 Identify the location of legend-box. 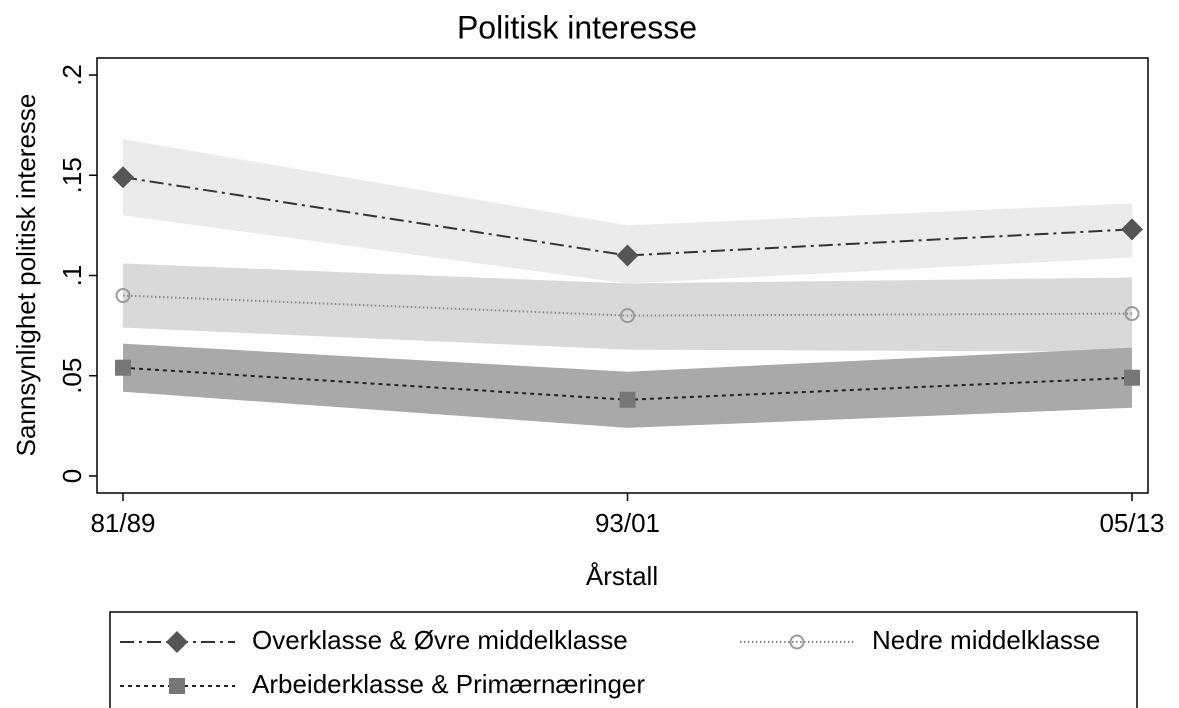
(623, 659).